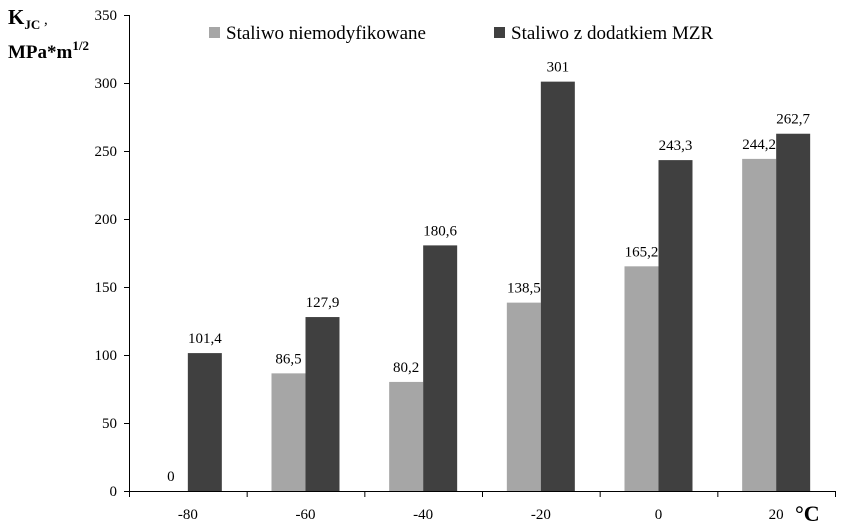 The image size is (851, 532). I want to click on x-tick-label: -40, so click(423, 515).